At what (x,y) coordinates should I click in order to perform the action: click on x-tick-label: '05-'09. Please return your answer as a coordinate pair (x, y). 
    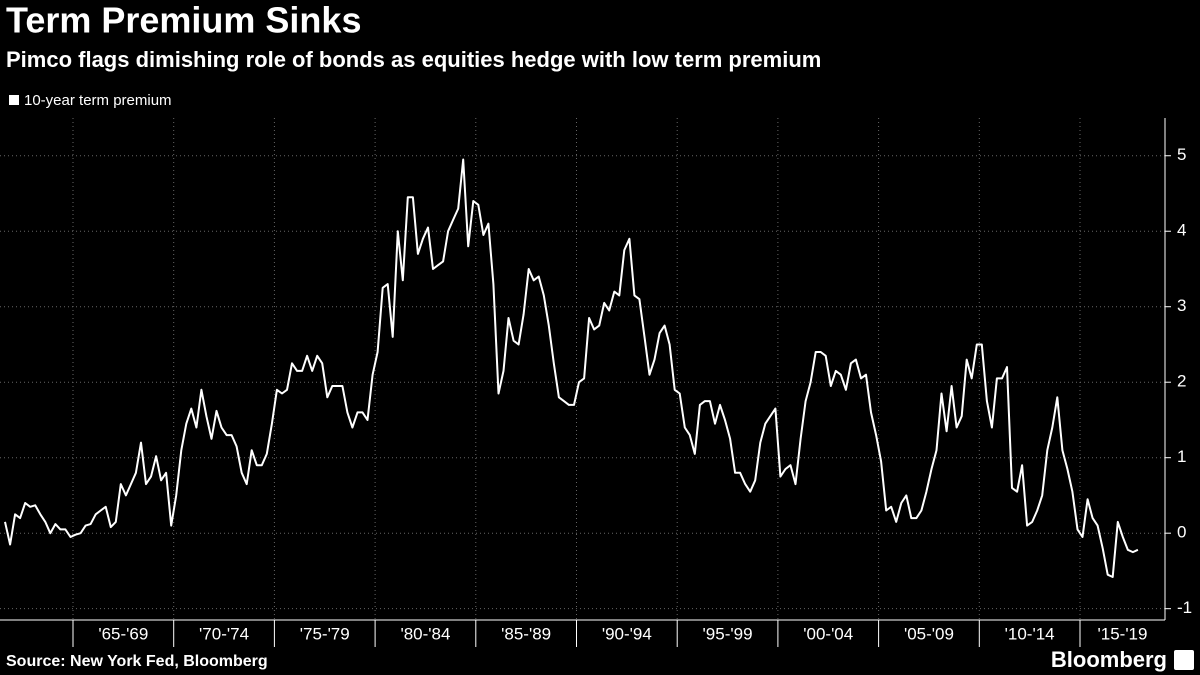
    Looking at the image, I should click on (929, 633).